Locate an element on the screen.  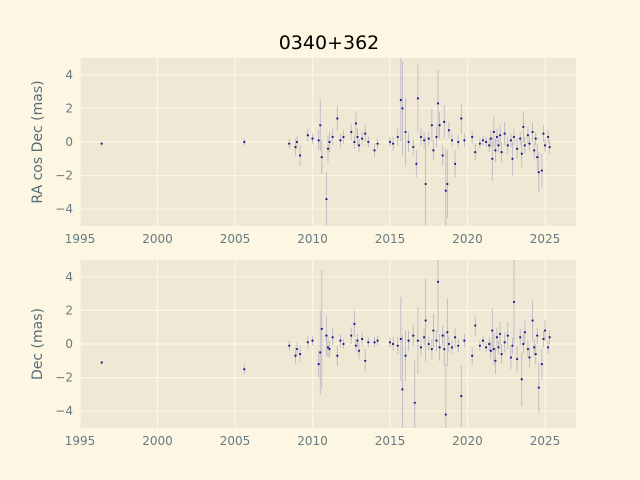
y-tick-label: 2 is located at coordinates (69, 108).